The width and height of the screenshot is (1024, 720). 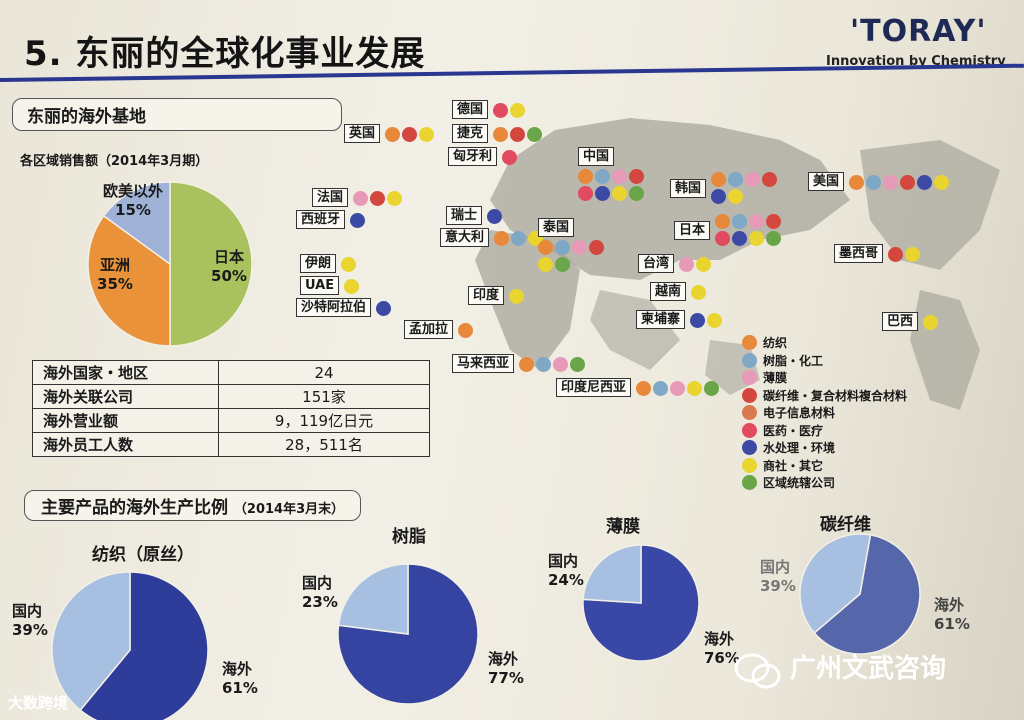 What do you see at coordinates (464, 215) in the screenshot?
I see `country-label: 瑞士` at bounding box center [464, 215].